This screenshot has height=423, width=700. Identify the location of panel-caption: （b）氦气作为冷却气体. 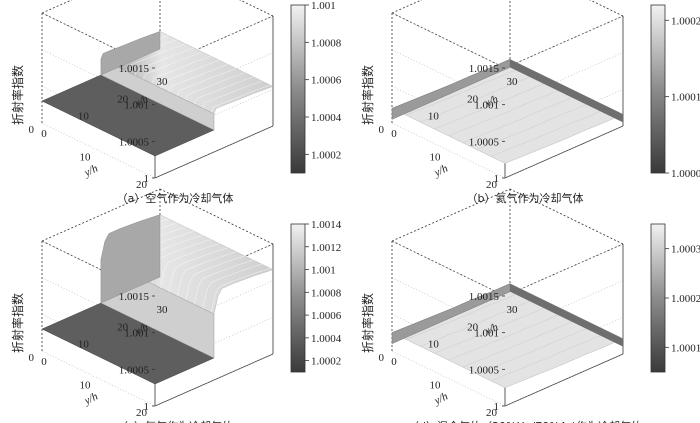
(525, 198).